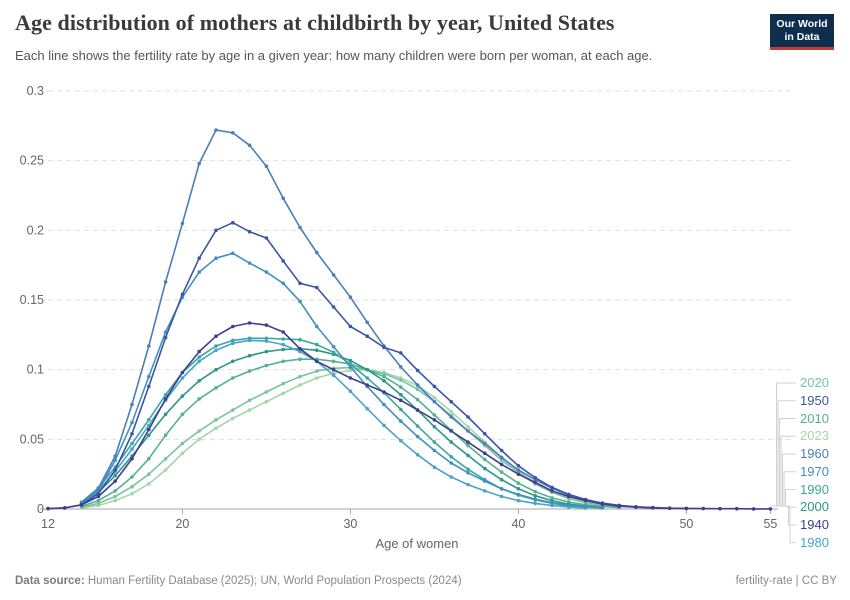  What do you see at coordinates (814, 507) in the screenshot?
I see `legend-item-2000: 2000` at bounding box center [814, 507].